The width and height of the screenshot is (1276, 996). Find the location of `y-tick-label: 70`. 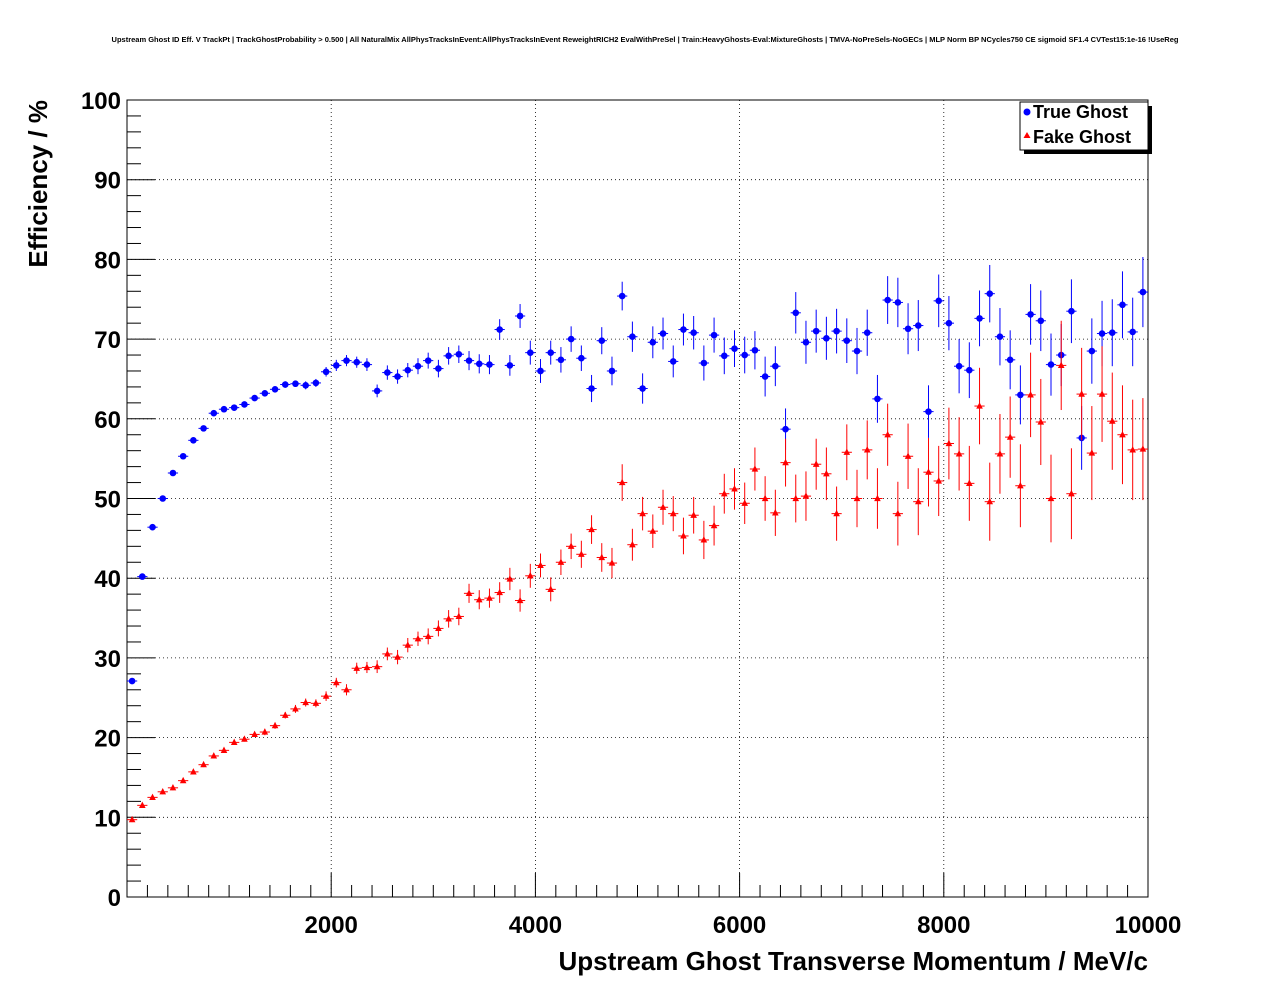

y-tick-label: 70 is located at coordinates (107, 340).